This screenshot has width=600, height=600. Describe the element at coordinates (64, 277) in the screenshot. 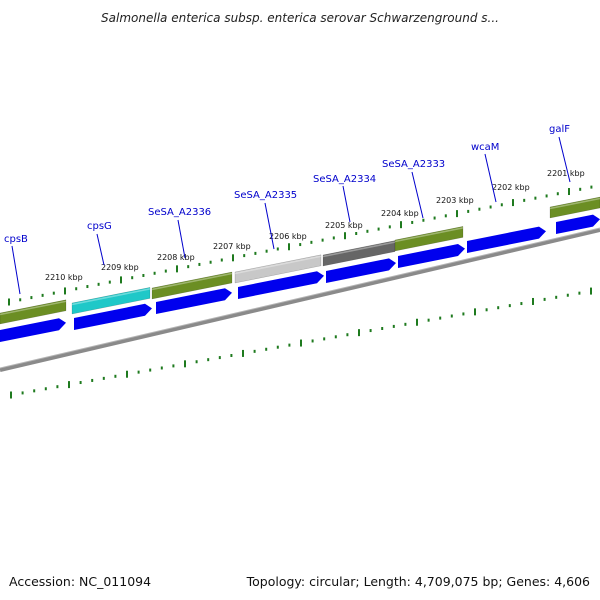

I see `scale-label: 2210 kbp` at that location.